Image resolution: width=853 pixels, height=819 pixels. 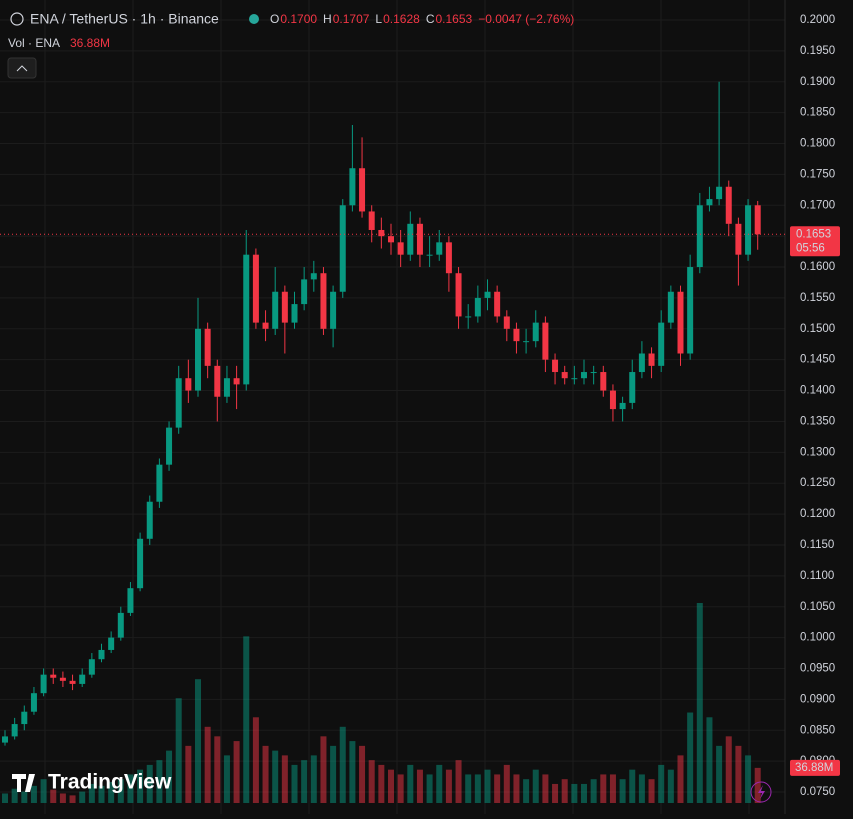 I want to click on last-price-box, so click(x=815, y=241).